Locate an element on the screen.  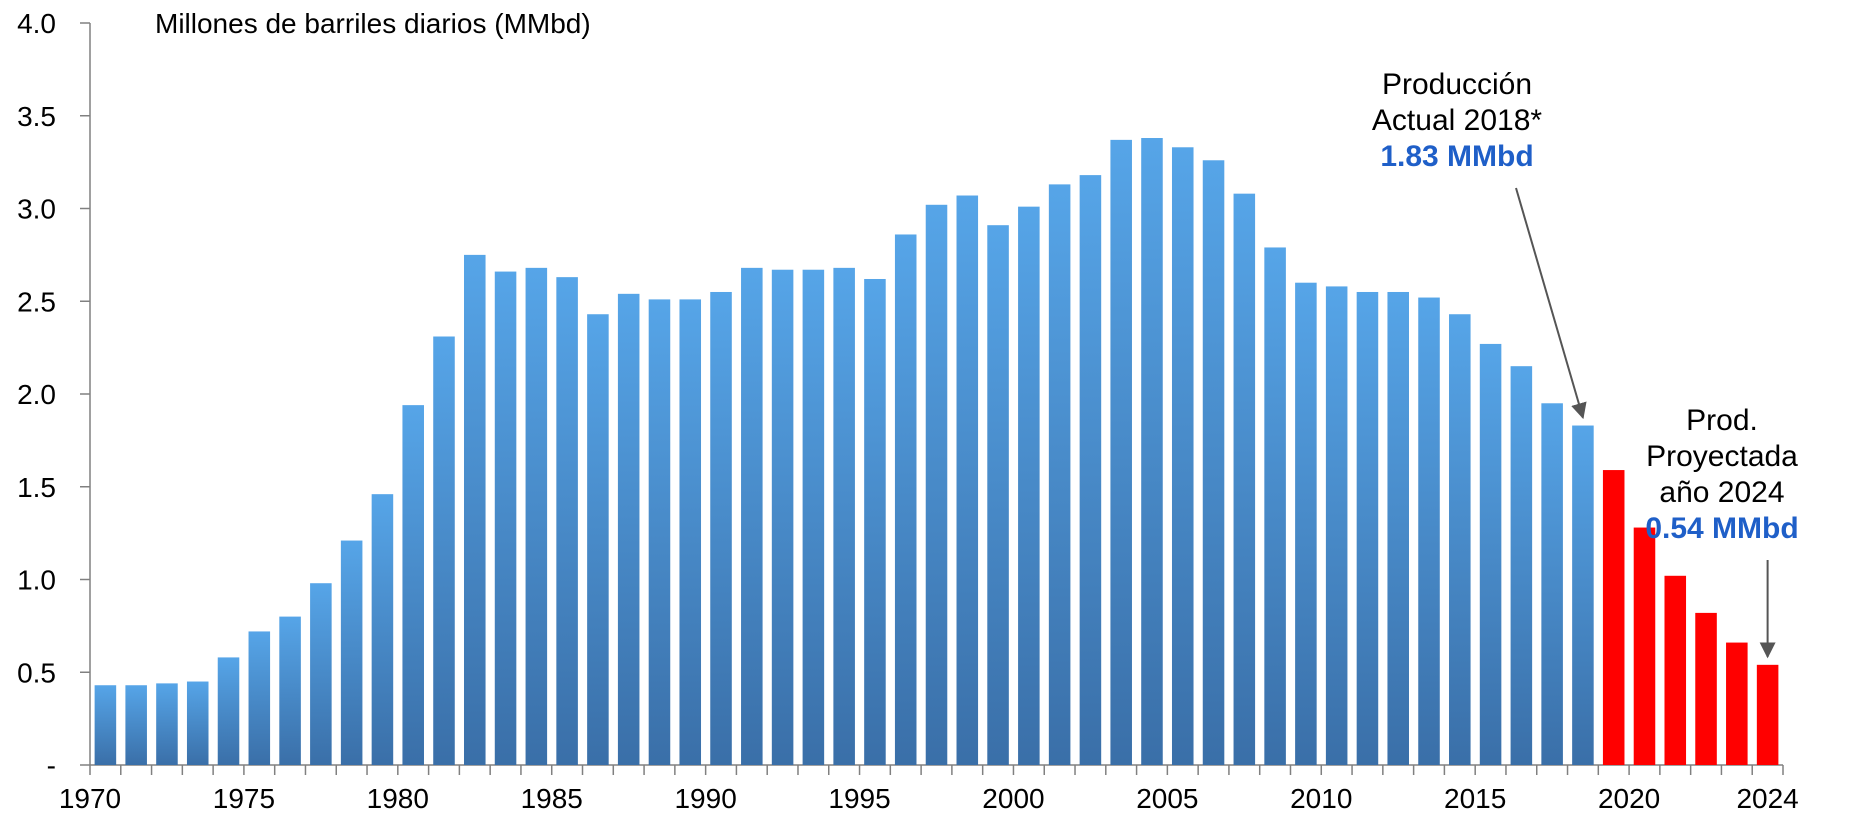
x-tick-label: 2020 is located at coordinates (1629, 798).